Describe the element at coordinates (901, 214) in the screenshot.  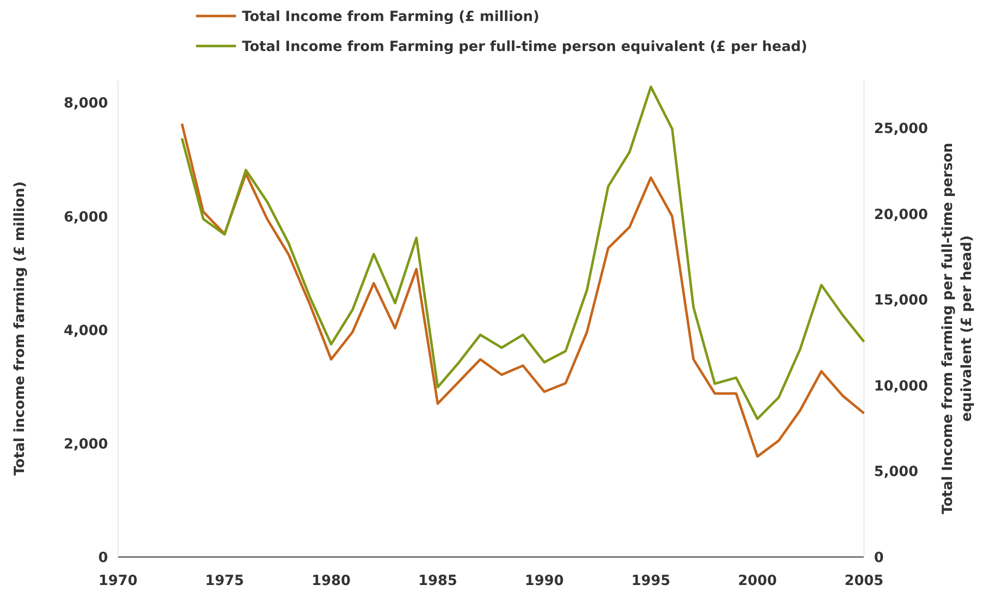
I see `y2-tick-label: 20,000` at that location.